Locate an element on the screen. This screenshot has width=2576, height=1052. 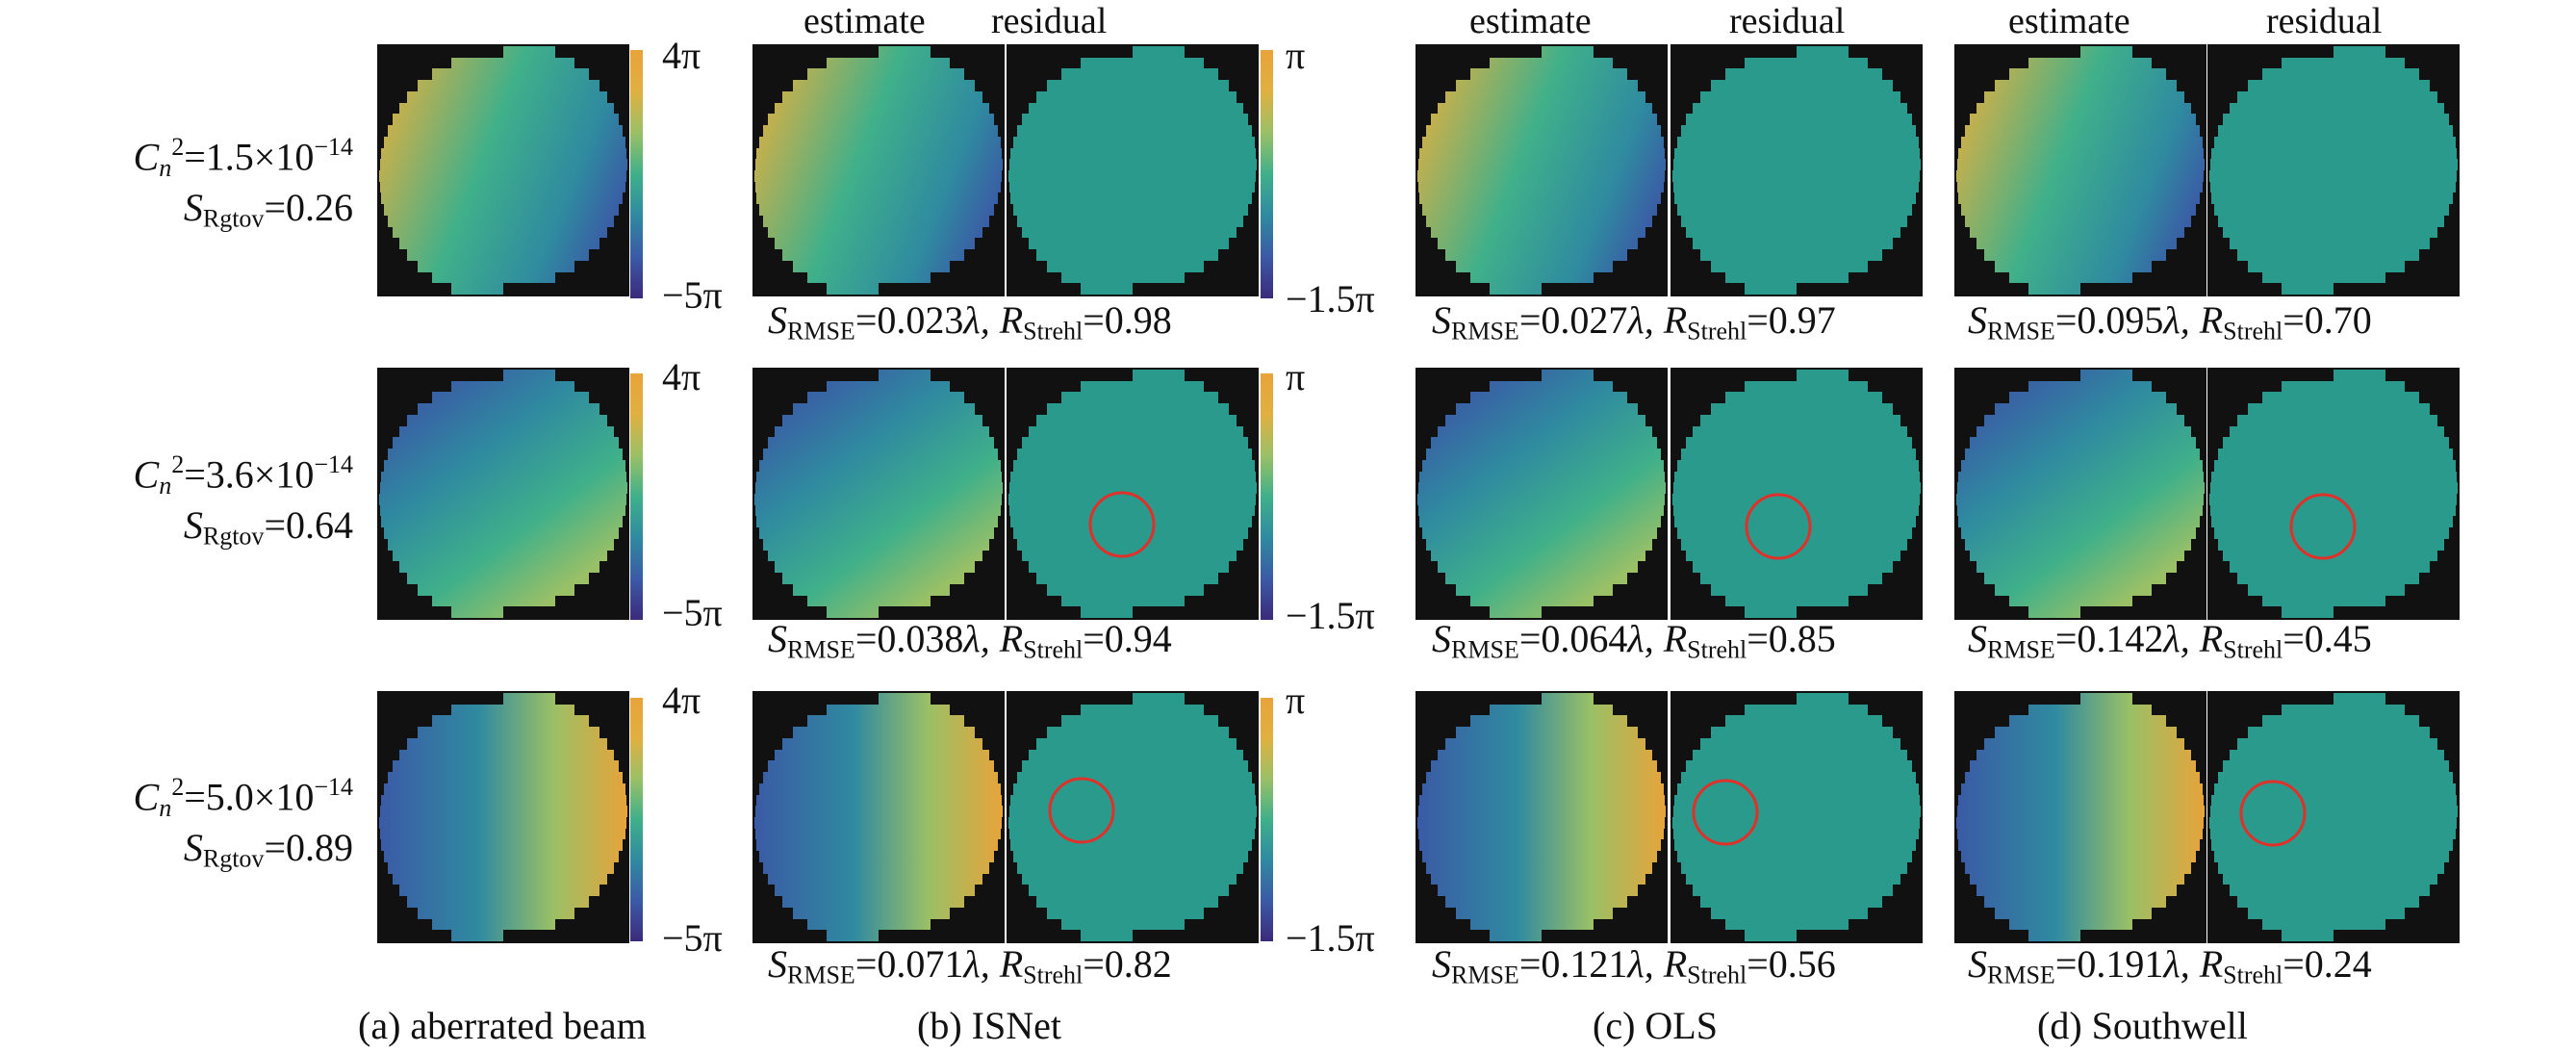
caption-b: (b) ISNet is located at coordinates (989, 1025).